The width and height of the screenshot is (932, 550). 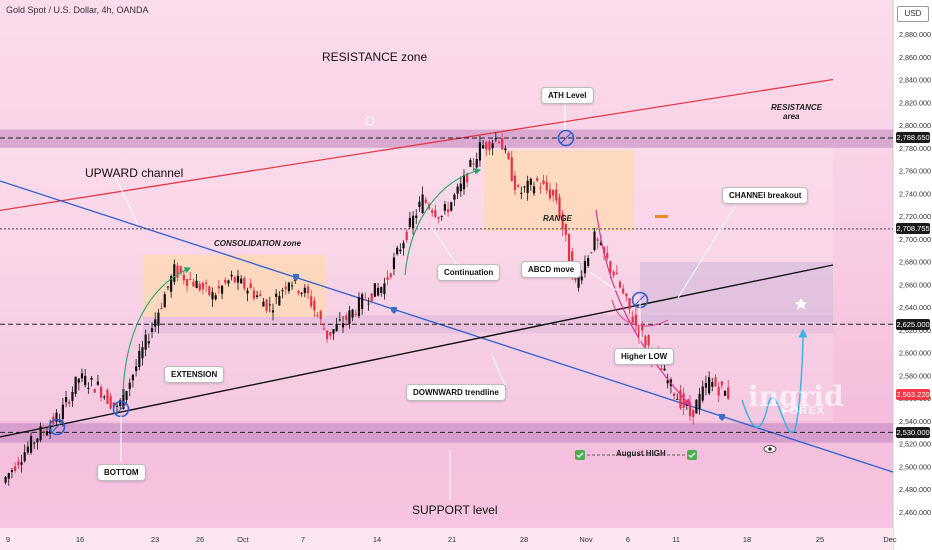 What do you see at coordinates (765, 195) in the screenshot?
I see `channel-breakout-callout: CHANNEl breakout` at bounding box center [765, 195].